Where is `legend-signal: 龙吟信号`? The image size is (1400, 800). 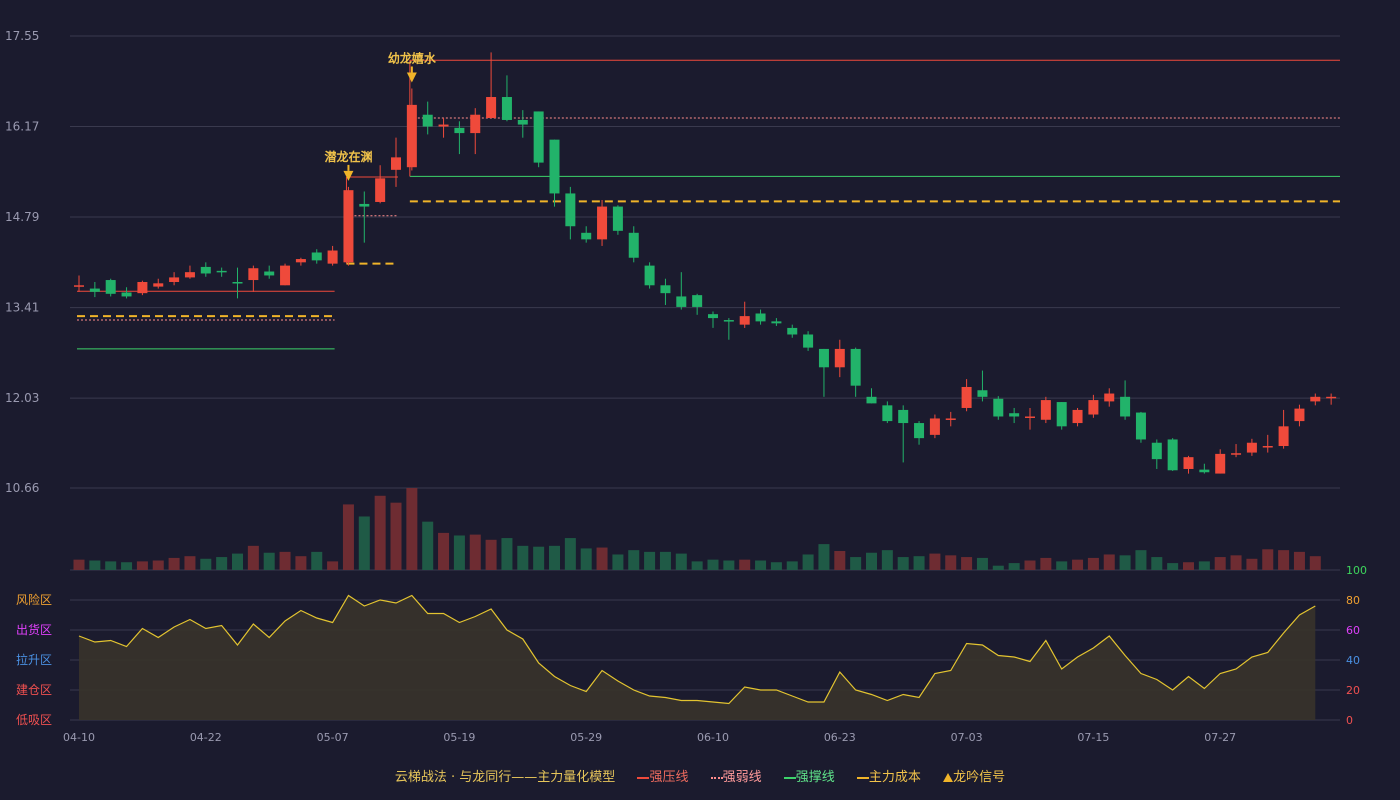
legend-signal: 龙吟信号 is located at coordinates (974, 775).